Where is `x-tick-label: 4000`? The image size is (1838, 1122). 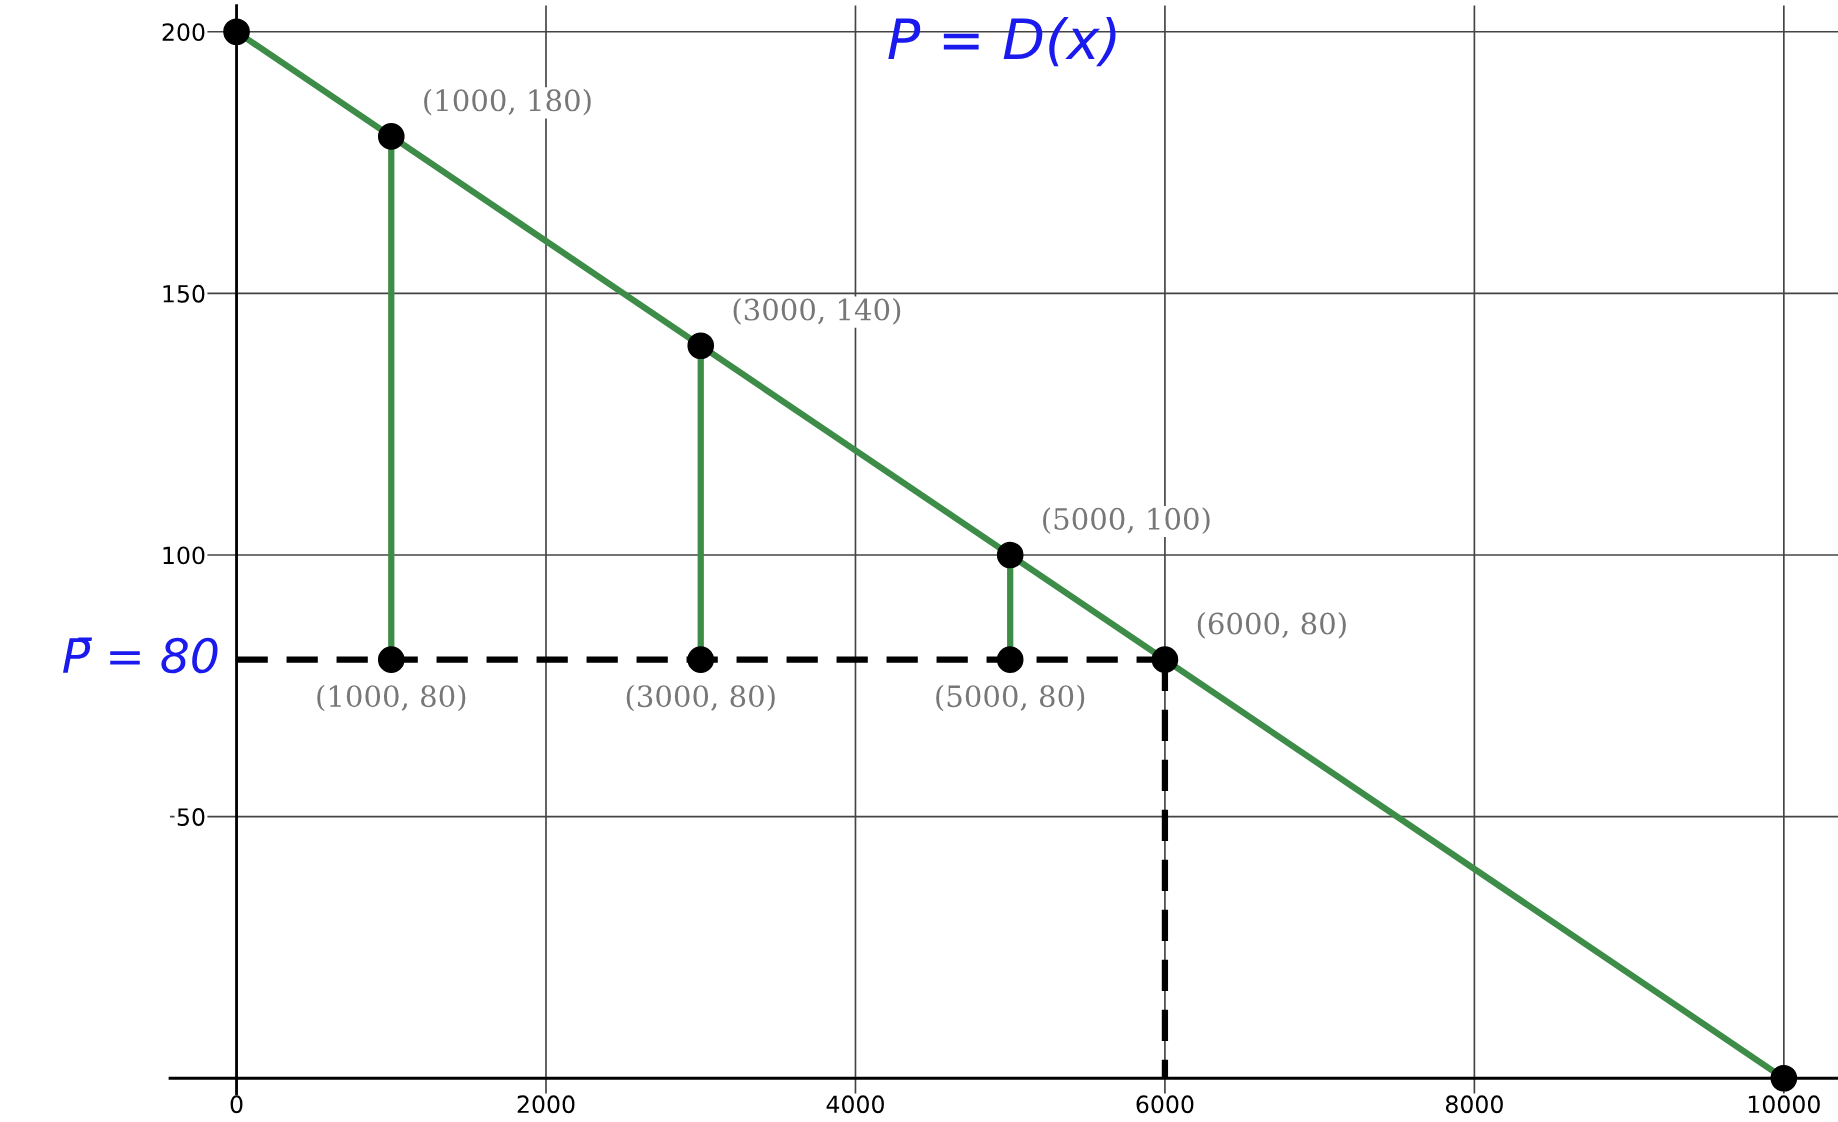
x-tick-label: 4000 is located at coordinates (855, 1104).